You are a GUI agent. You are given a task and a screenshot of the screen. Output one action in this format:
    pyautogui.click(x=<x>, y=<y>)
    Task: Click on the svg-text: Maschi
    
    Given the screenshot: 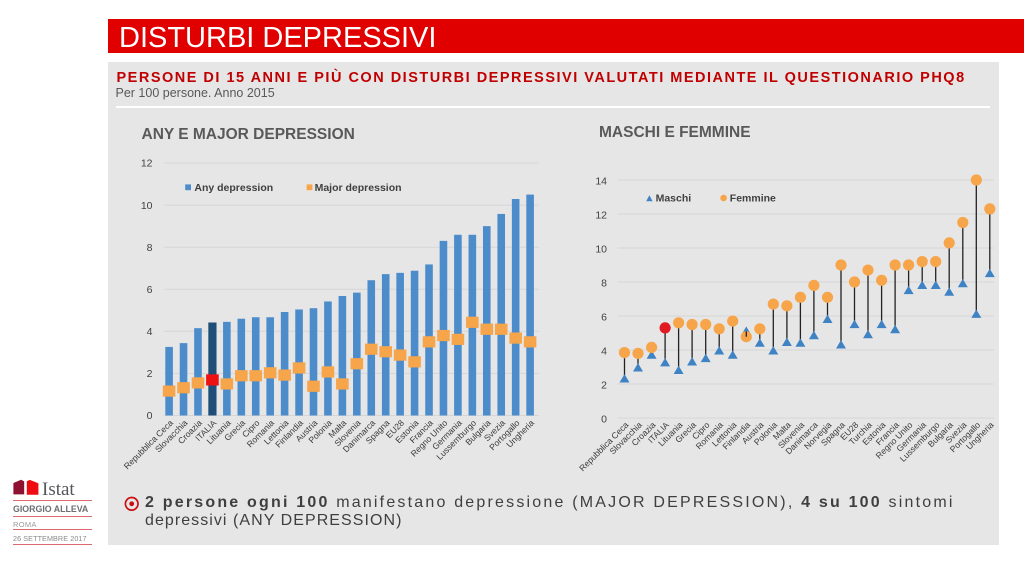 What is the action you would take?
    pyautogui.click(x=674, y=199)
    